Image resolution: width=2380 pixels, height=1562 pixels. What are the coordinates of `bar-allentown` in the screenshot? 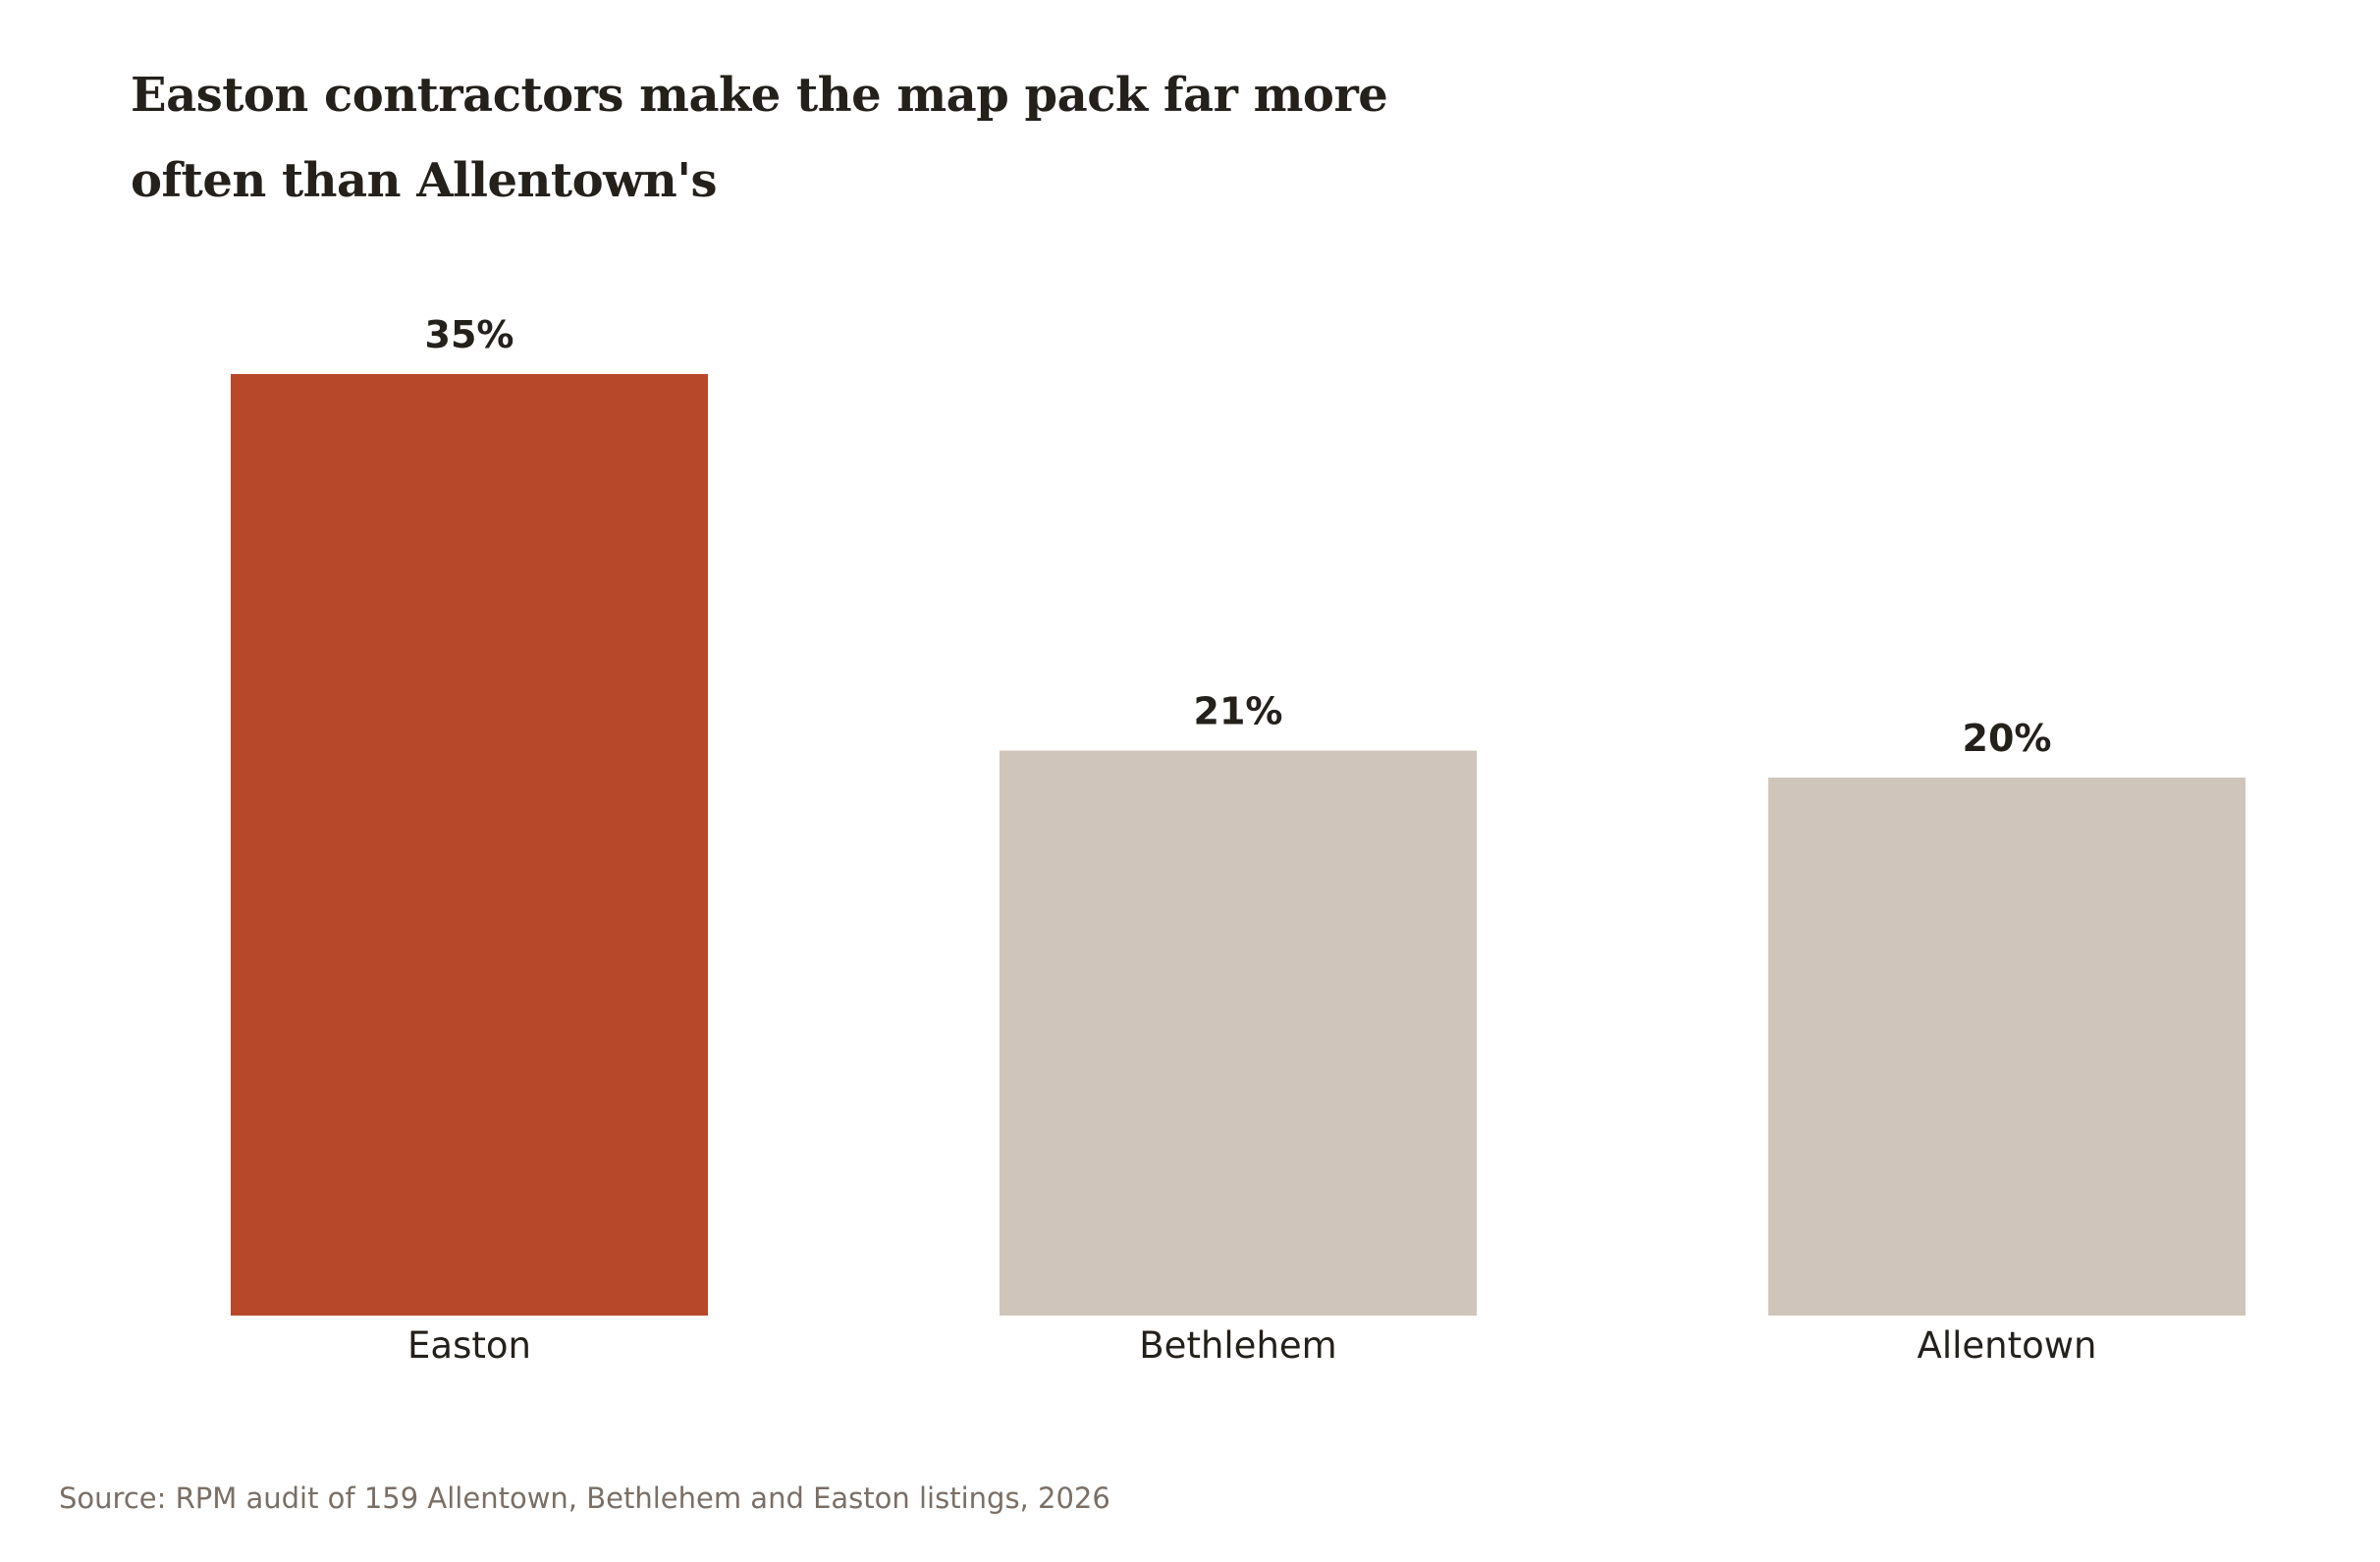 It's located at (2006, 1047).